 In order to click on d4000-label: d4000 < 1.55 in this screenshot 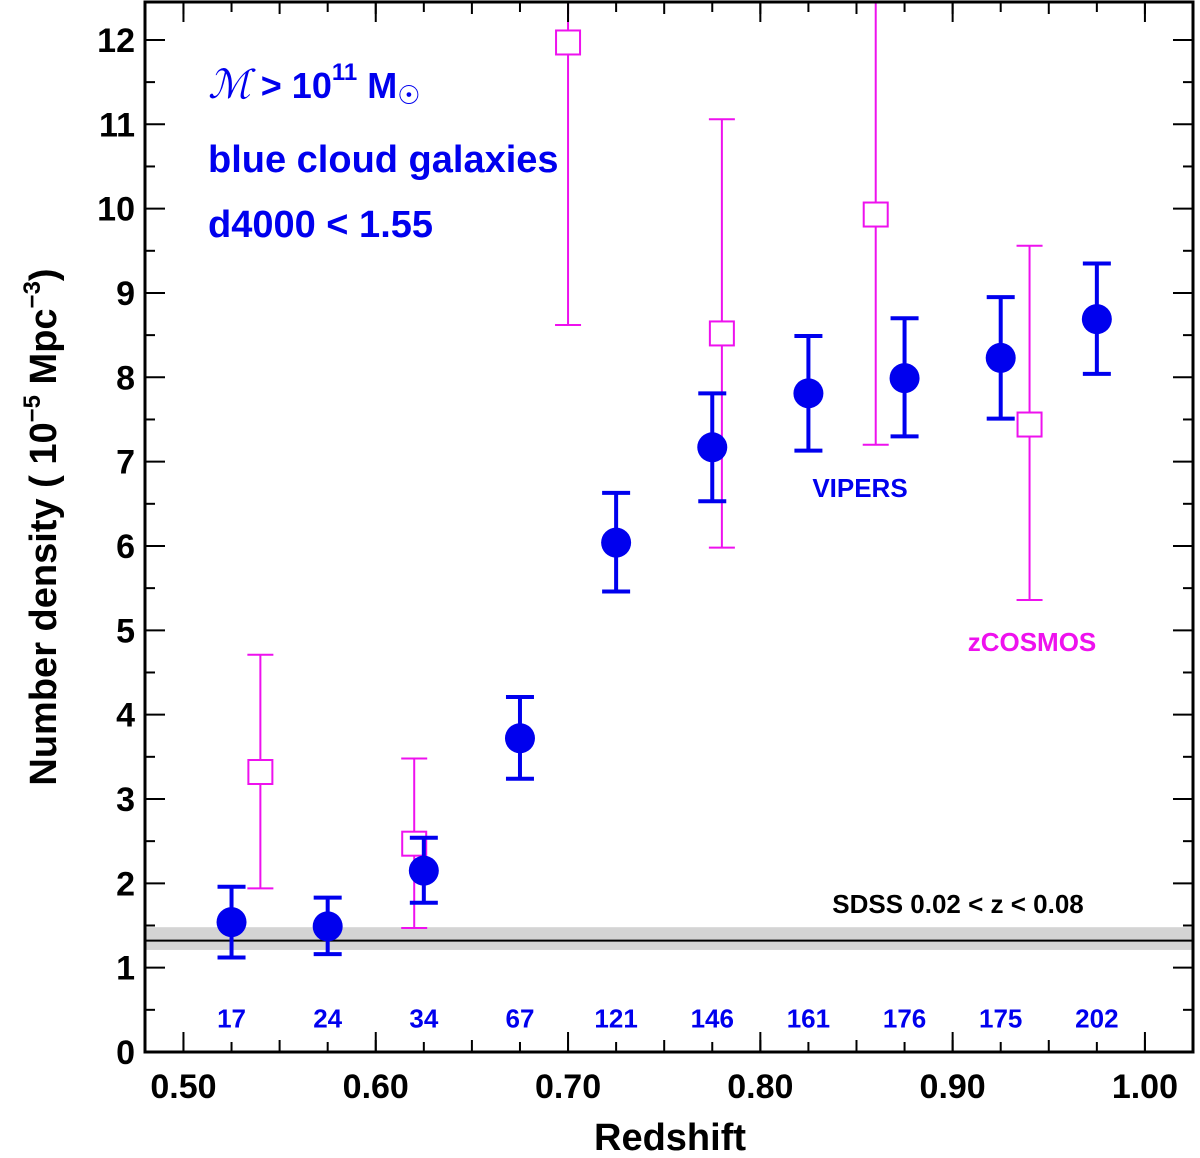, I will do `click(320, 225)`.